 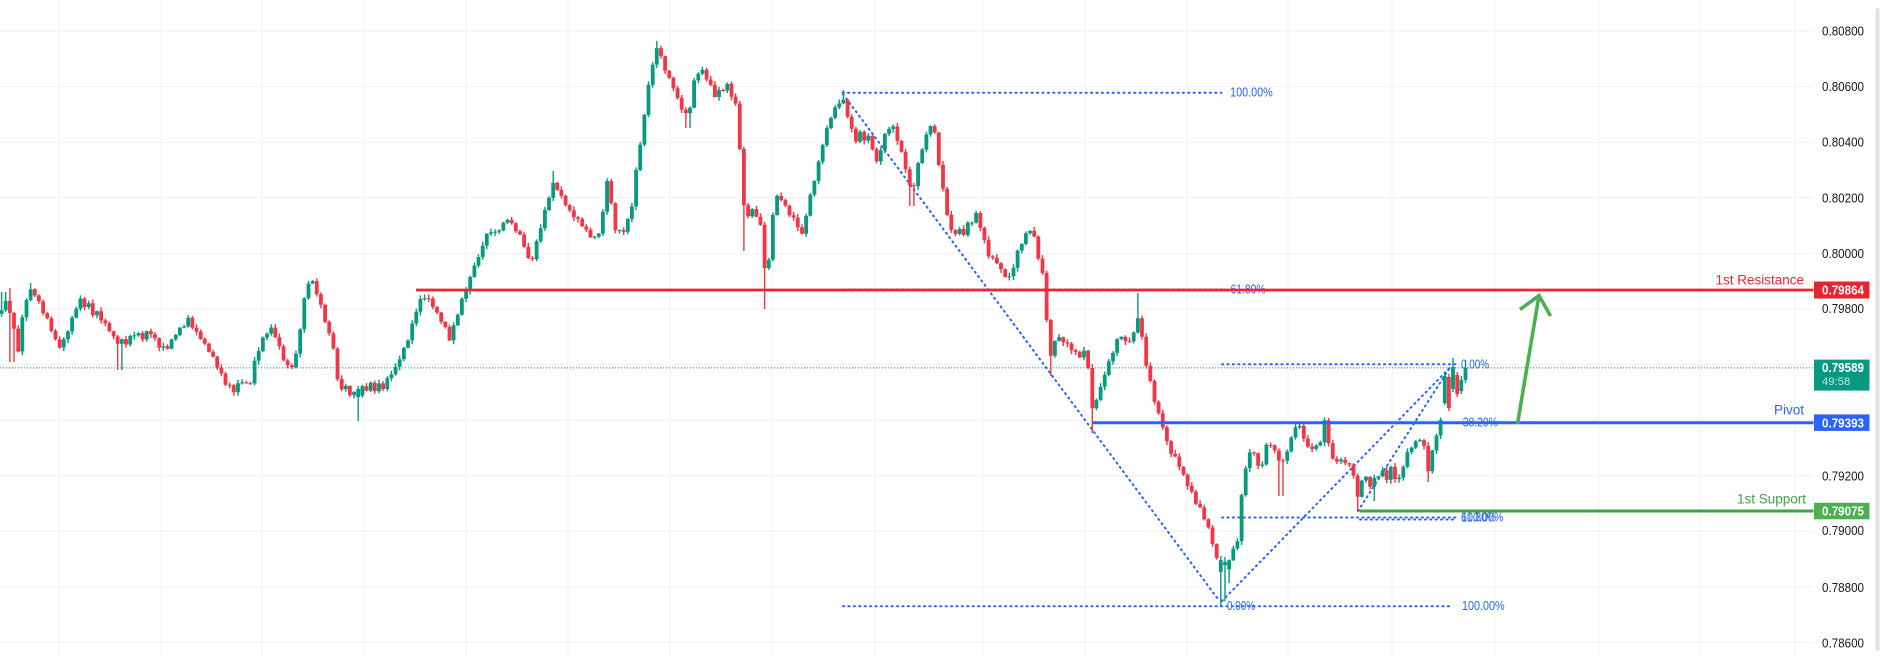 I want to click on svg-text: Pivot, so click(x=1789, y=410).